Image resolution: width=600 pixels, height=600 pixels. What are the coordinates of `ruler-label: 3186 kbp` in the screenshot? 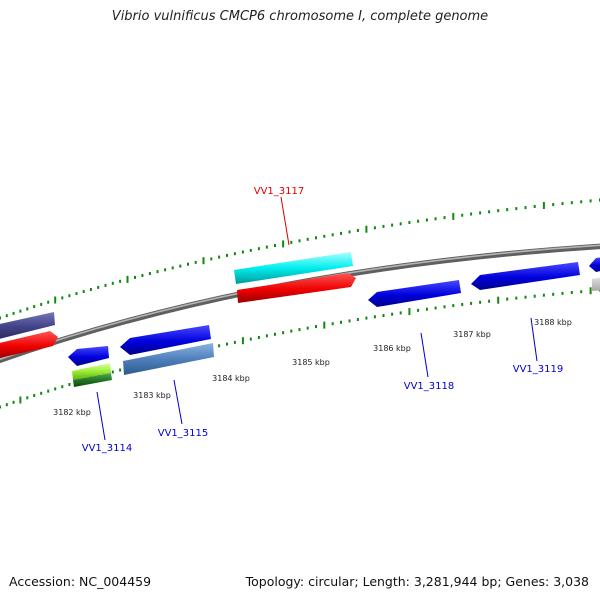 It's located at (392, 348).